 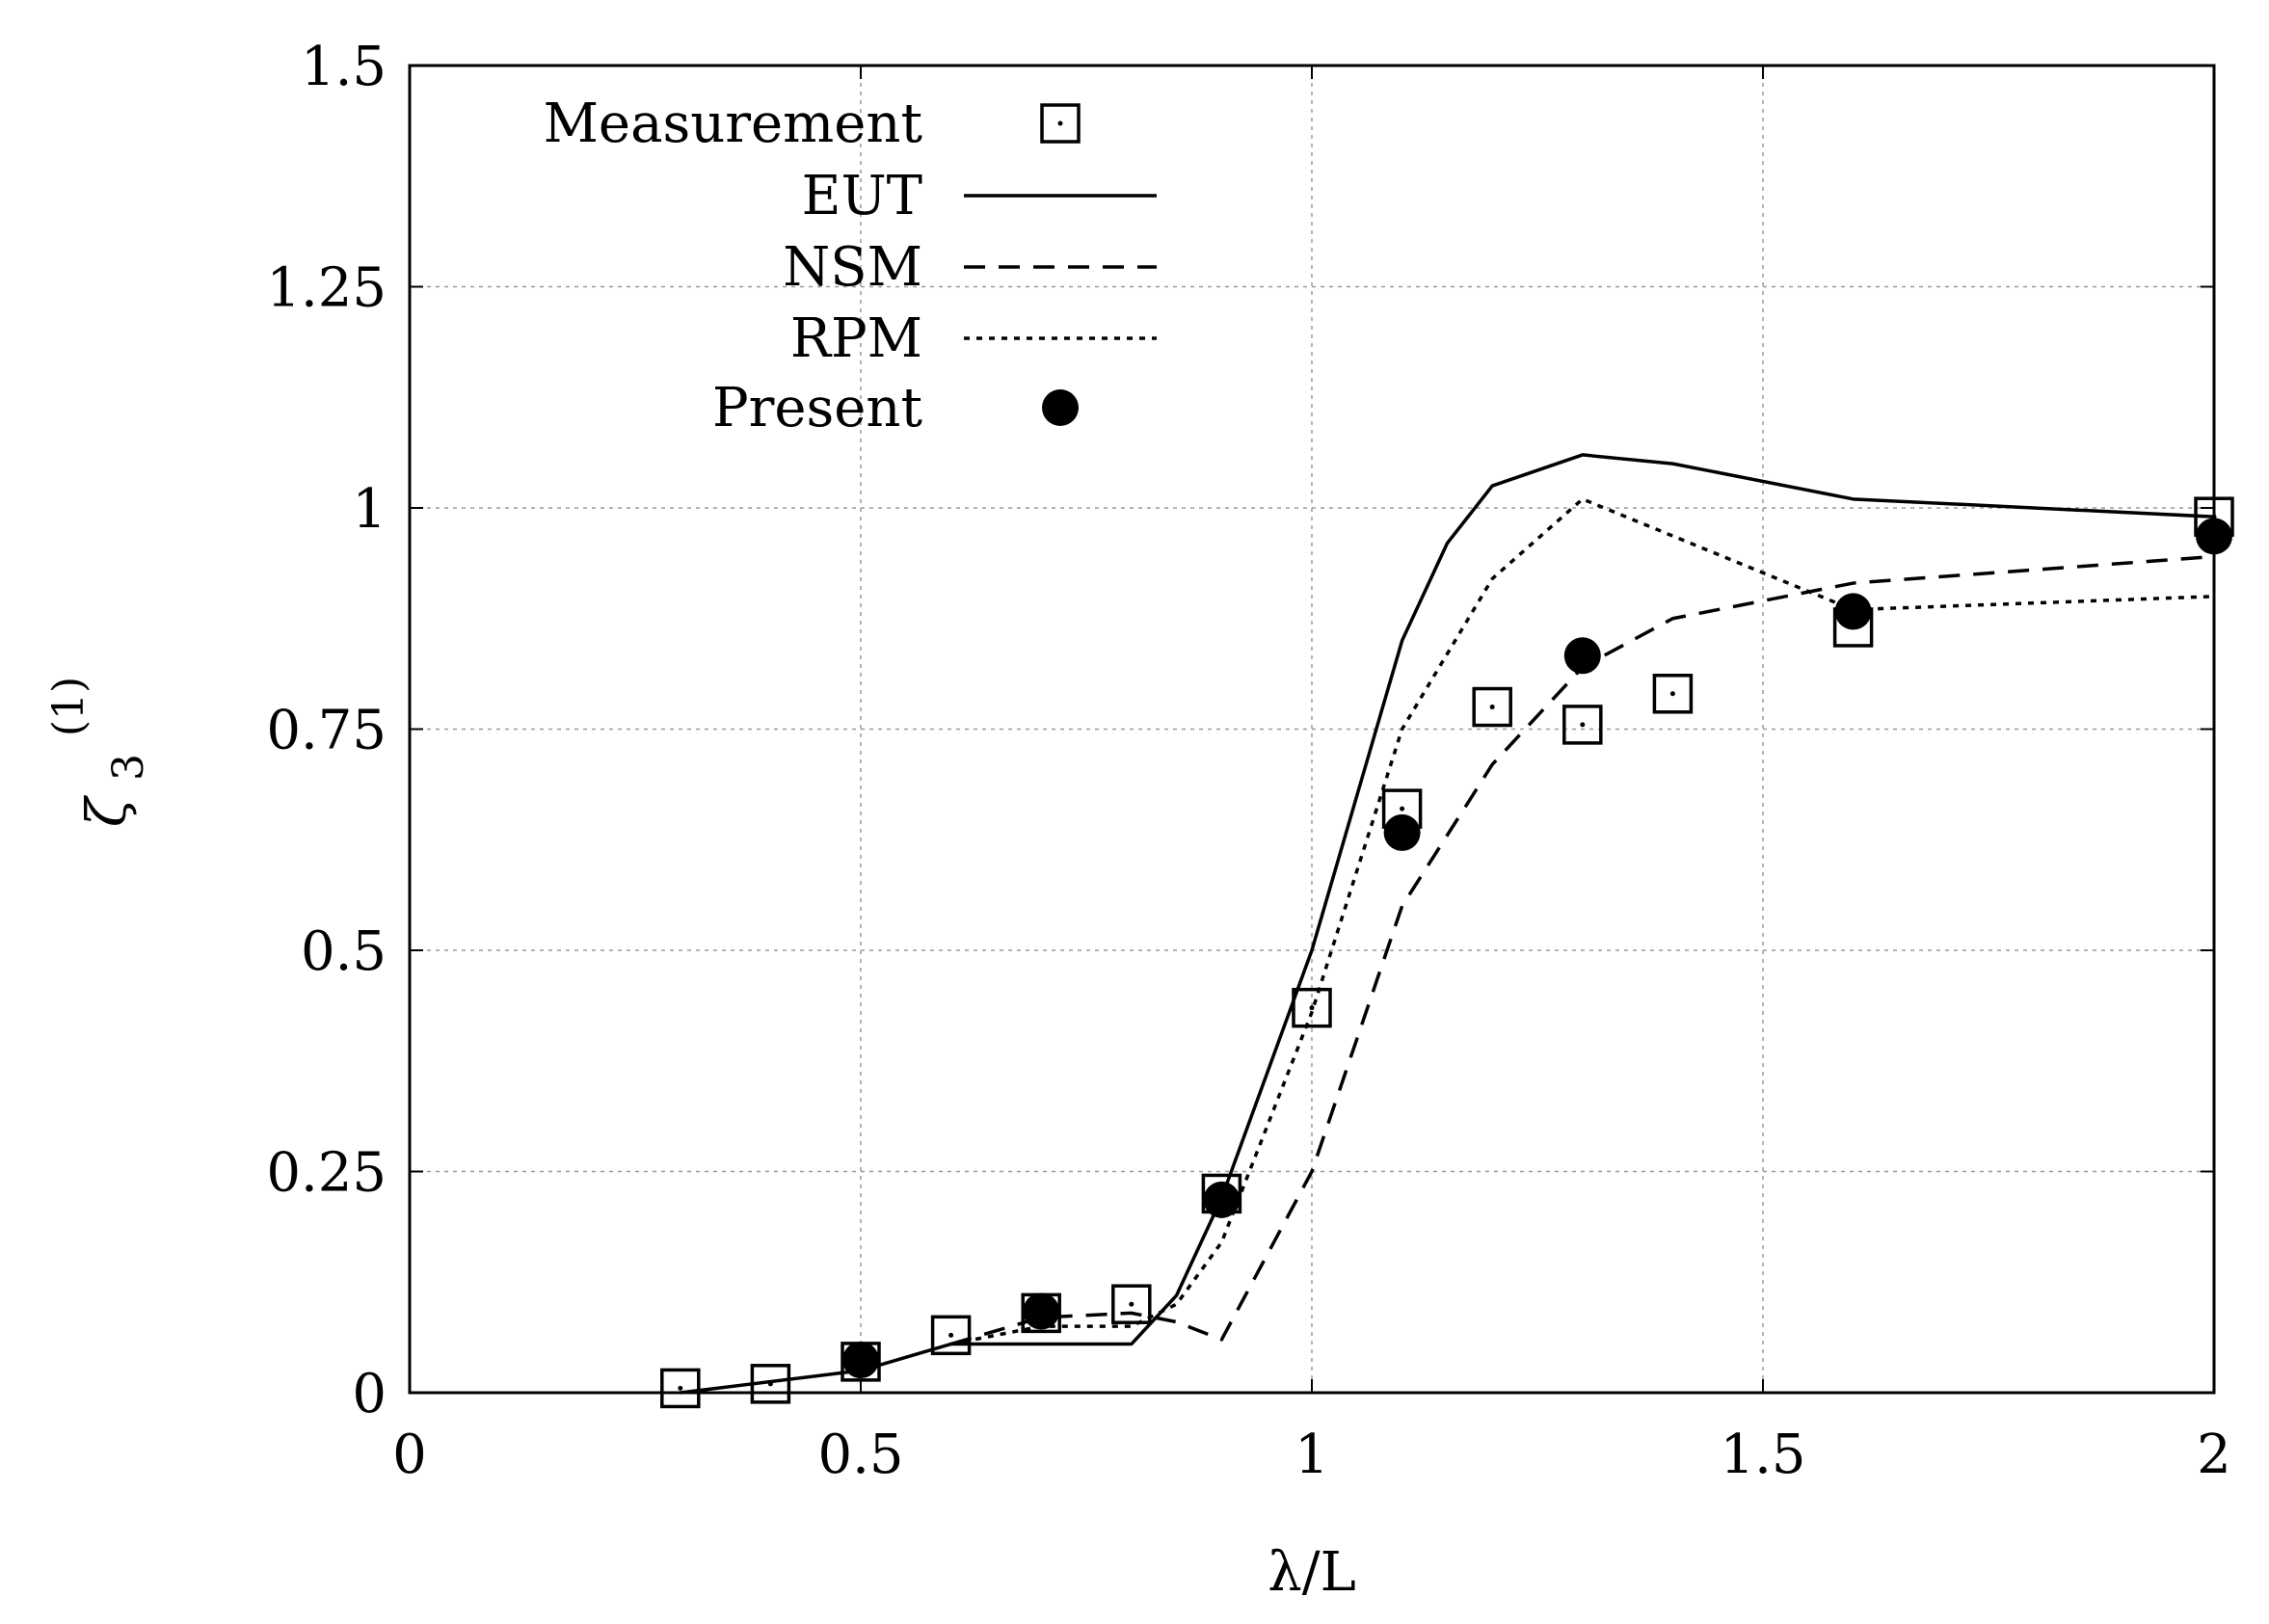 What do you see at coordinates (344, 951) in the screenshot?
I see `y-tick-label: 0.5` at bounding box center [344, 951].